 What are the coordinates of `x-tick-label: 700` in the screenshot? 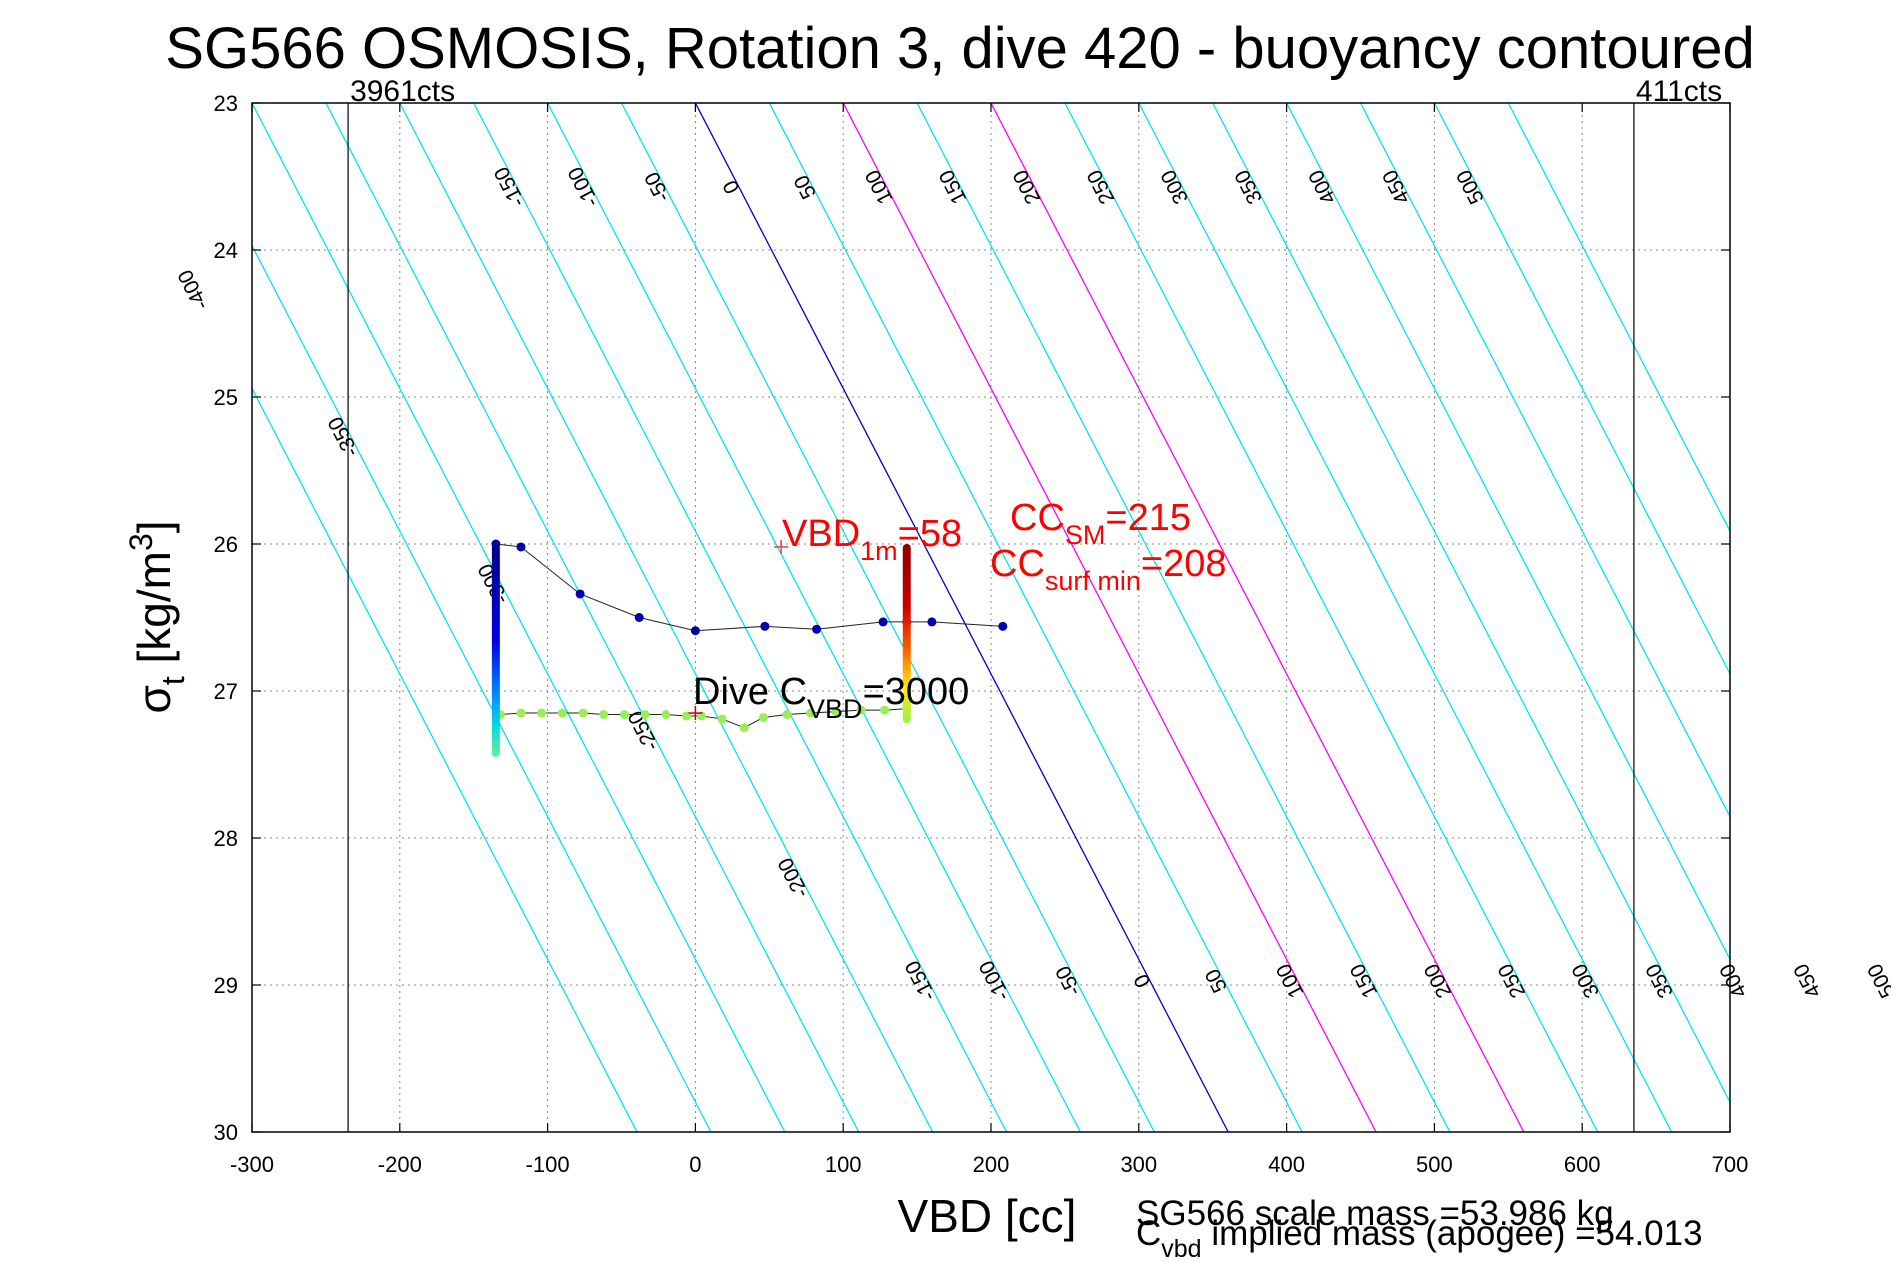 It's located at (1730, 1164).